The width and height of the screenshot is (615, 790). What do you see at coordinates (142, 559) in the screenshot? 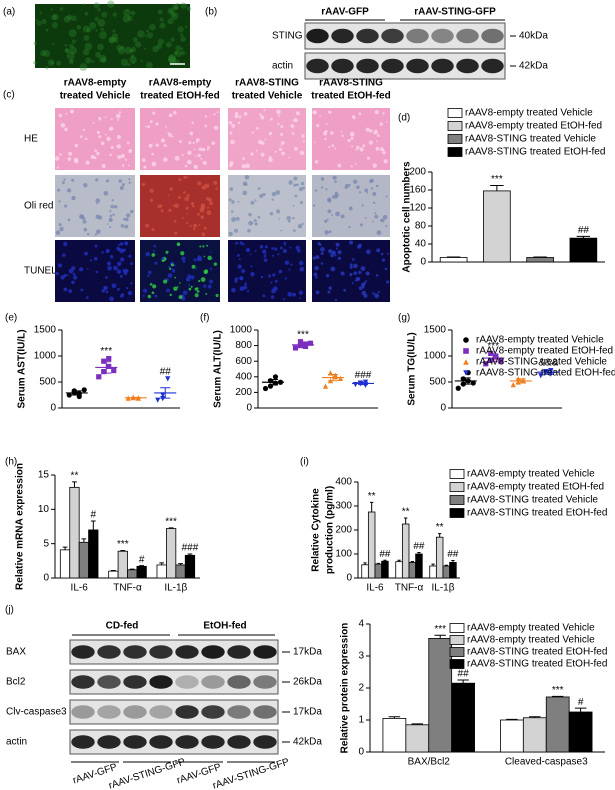
I see `significance: #` at bounding box center [142, 559].